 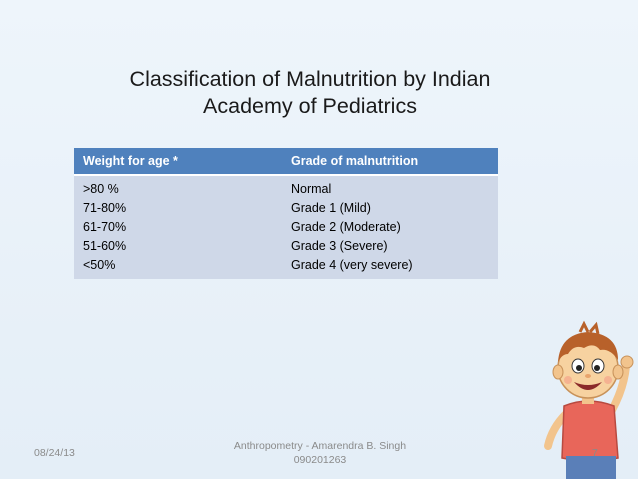 I want to click on weight-column: >80 % 71-80% 61-70% 51-60% <50%, so click(x=178, y=227).